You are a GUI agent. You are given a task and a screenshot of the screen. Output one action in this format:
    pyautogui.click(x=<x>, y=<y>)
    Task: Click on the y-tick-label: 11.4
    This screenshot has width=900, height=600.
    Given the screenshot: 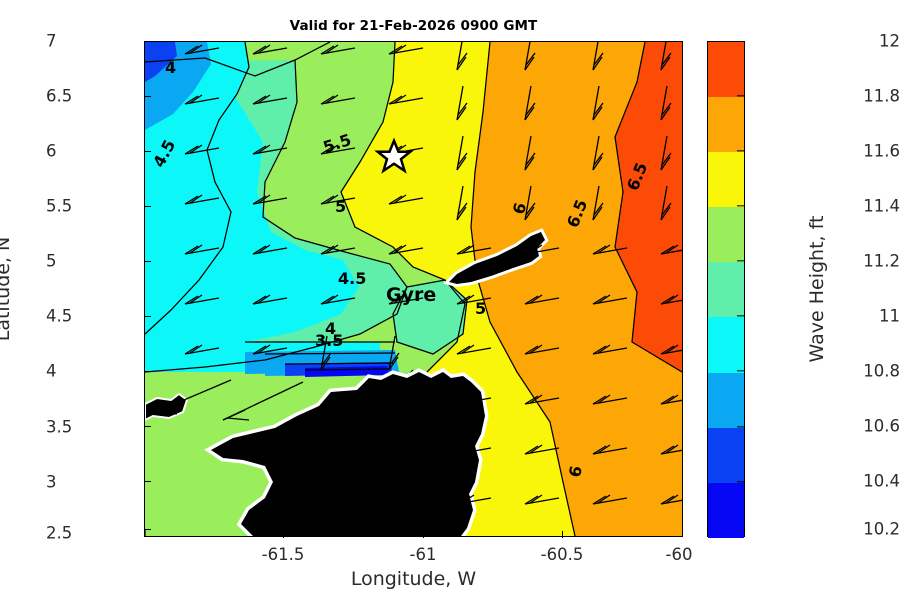 What is the action you would take?
    pyautogui.click(x=881, y=206)
    